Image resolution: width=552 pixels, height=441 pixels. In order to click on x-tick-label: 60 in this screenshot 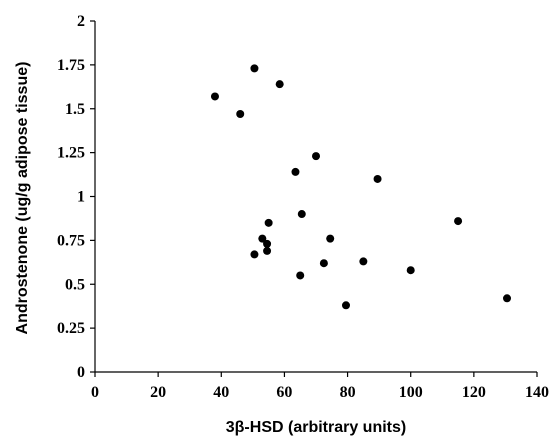, I will do `click(284, 392)`.